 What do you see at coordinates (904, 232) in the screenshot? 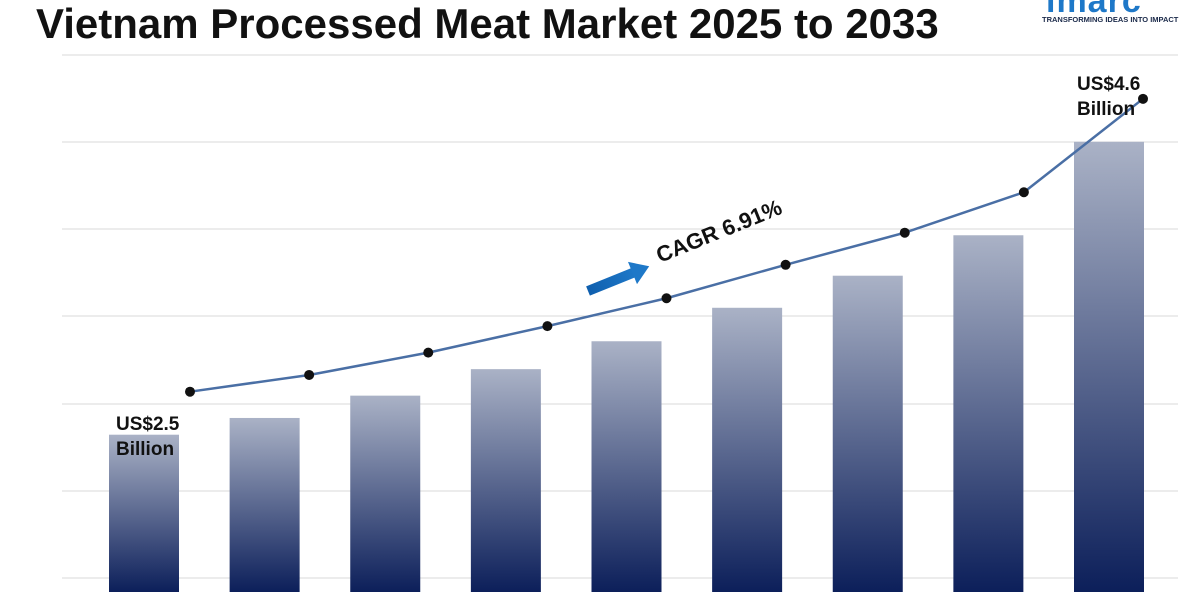
I see `trend-point-2031` at bounding box center [904, 232].